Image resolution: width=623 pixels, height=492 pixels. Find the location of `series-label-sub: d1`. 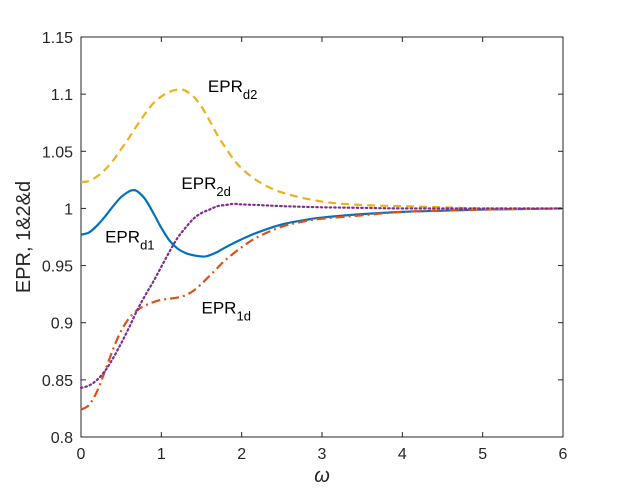

series-label-sub: d1 is located at coordinates (147, 245).